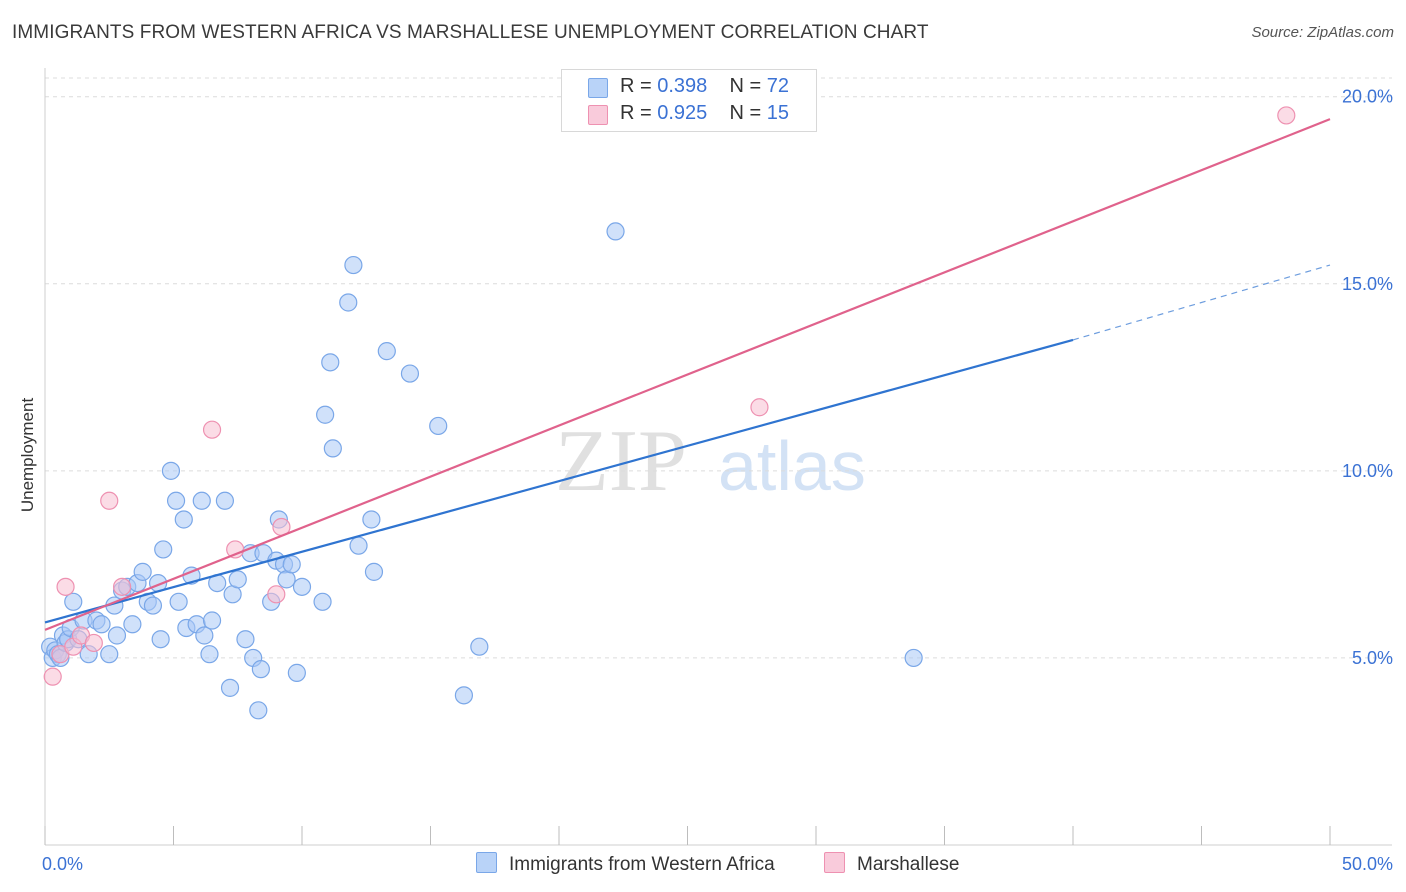 The image size is (1406, 892). What do you see at coordinates (778, 86) in the screenshot?
I see `legend-n-value: 72` at bounding box center [778, 86].